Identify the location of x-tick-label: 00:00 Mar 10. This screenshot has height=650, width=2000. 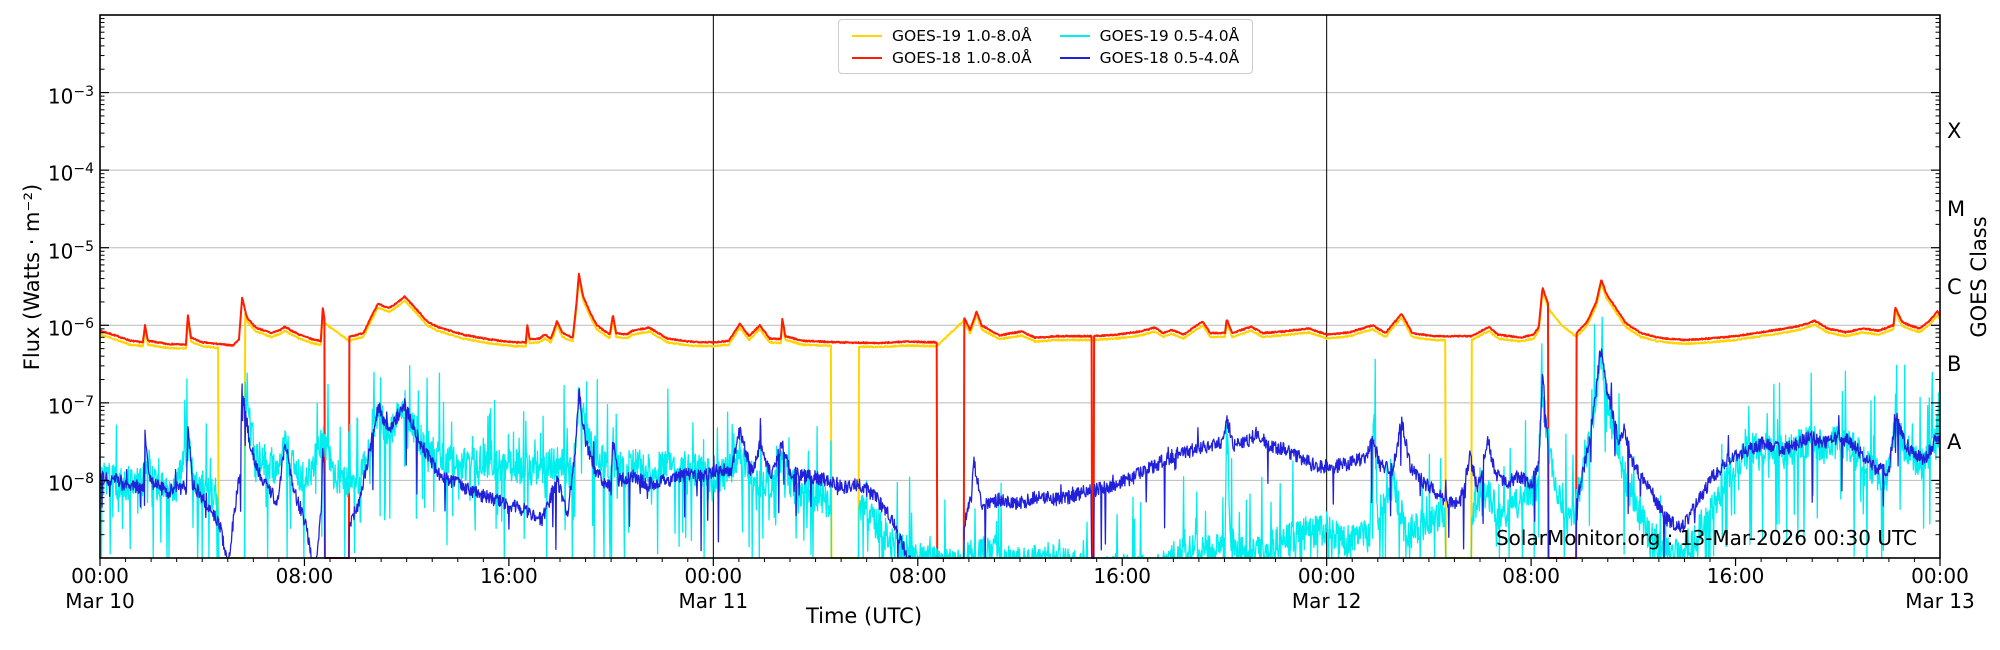
(100, 589).